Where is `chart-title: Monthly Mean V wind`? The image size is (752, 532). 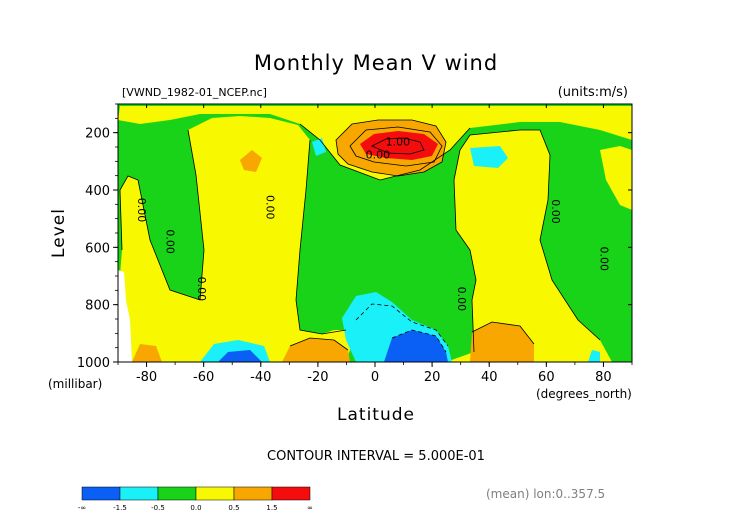
chart-title: Monthly Mean V wind is located at coordinates (376, 63).